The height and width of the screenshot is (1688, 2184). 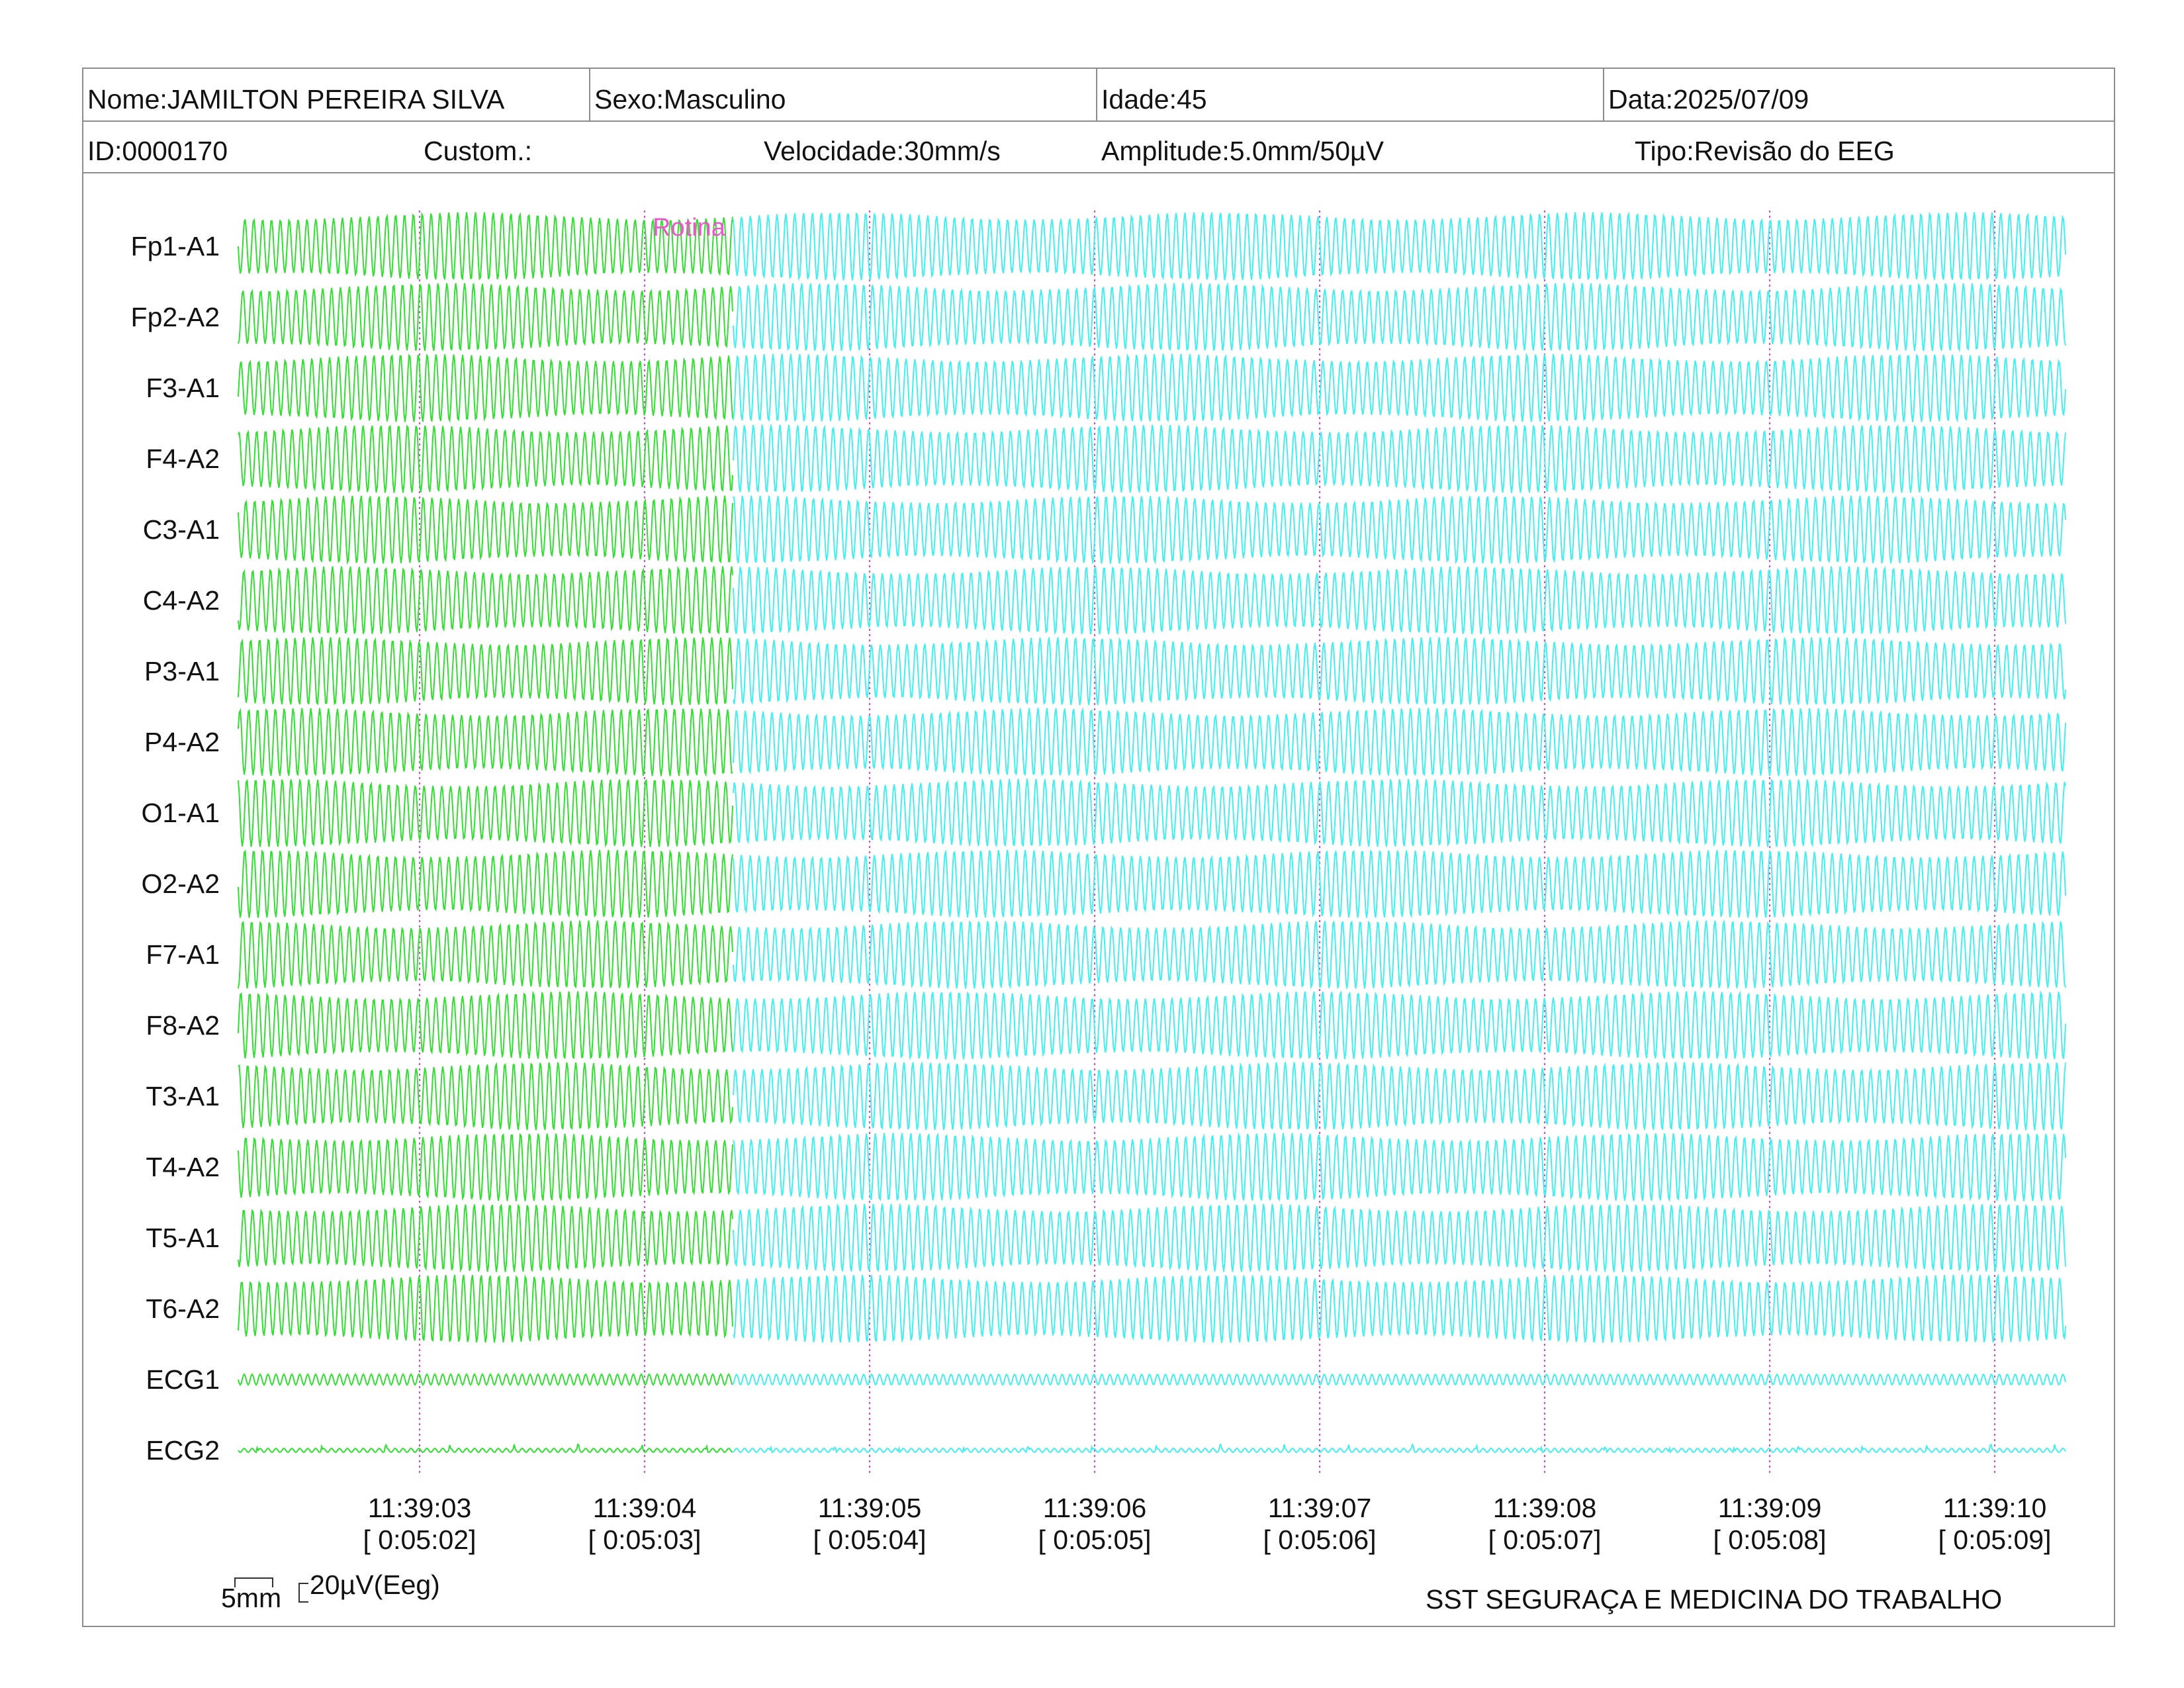 I want to click on amplitude-setting: Amplitude:5.0mm/50µV, so click(x=1242, y=151).